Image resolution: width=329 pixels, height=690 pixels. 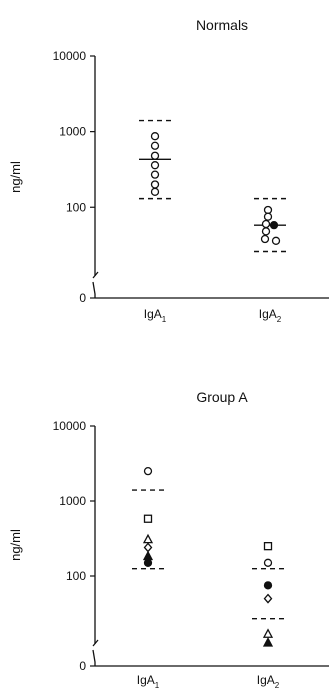 I want to click on chart-title: Group A, so click(x=222, y=397).